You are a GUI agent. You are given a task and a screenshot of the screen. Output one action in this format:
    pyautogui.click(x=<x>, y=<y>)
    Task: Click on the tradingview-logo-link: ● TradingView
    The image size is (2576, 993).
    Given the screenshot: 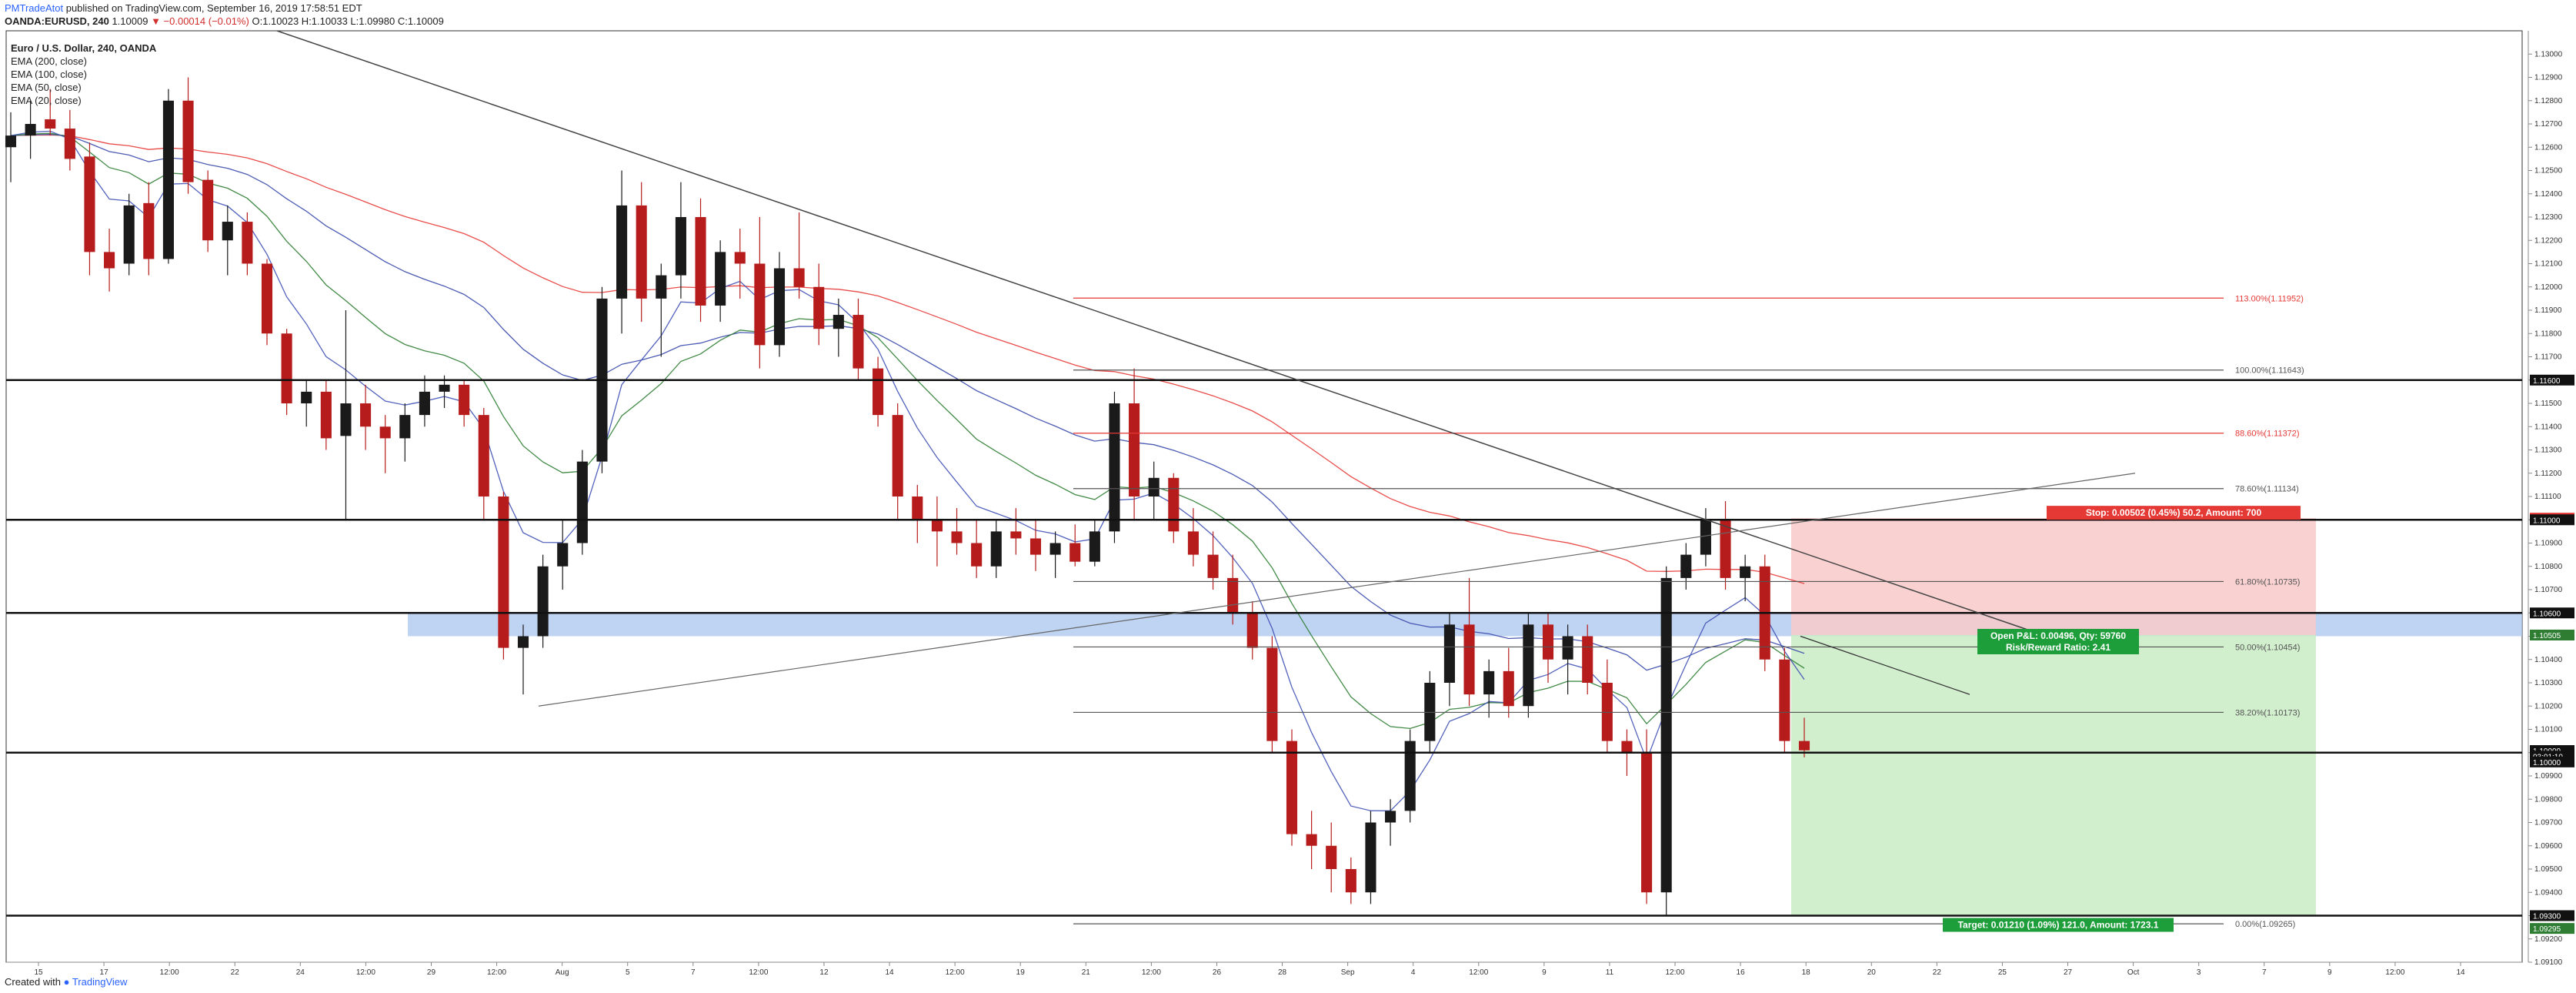 What is the action you would take?
    pyautogui.click(x=95, y=982)
    